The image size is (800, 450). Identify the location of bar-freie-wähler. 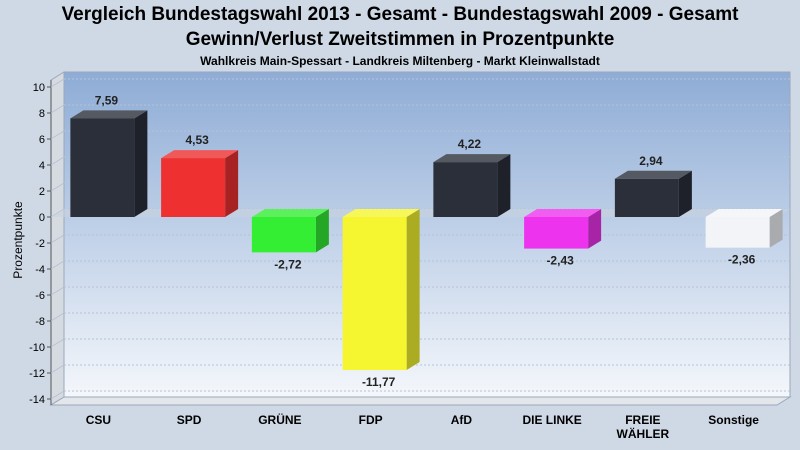
(653, 193).